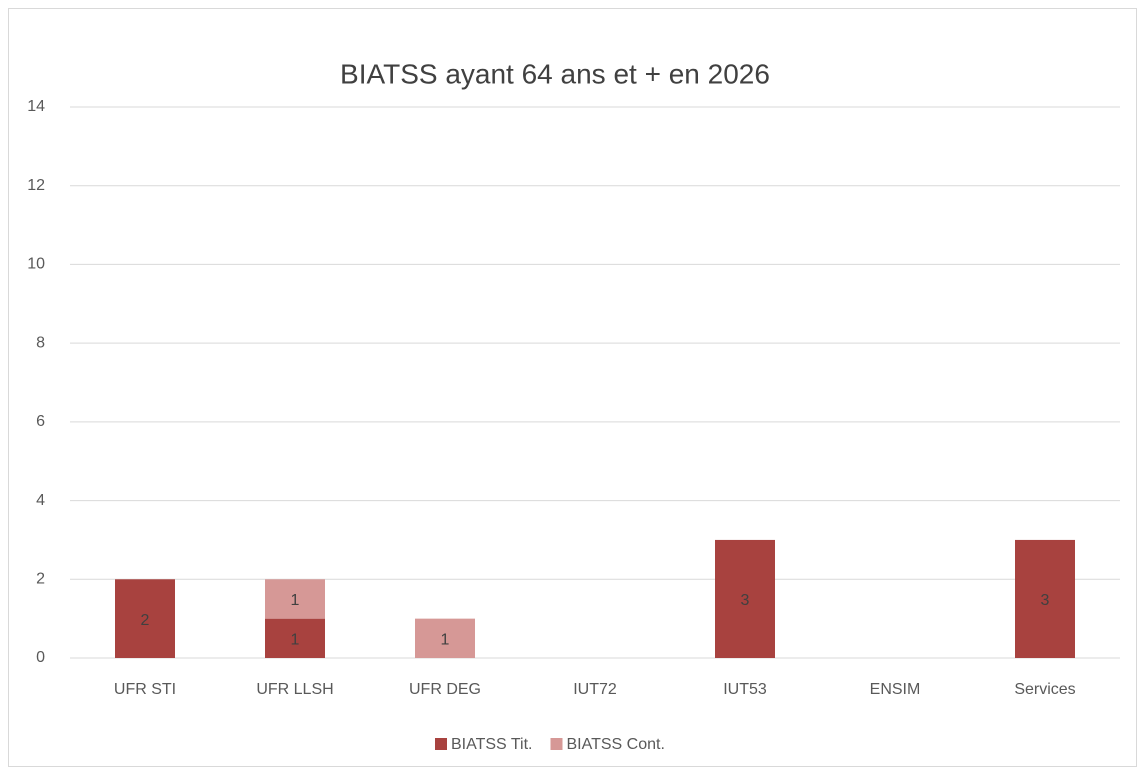 The height and width of the screenshot is (780, 1145). What do you see at coordinates (616, 744) in the screenshot?
I see `legend-label: BIATSS Cont.` at bounding box center [616, 744].